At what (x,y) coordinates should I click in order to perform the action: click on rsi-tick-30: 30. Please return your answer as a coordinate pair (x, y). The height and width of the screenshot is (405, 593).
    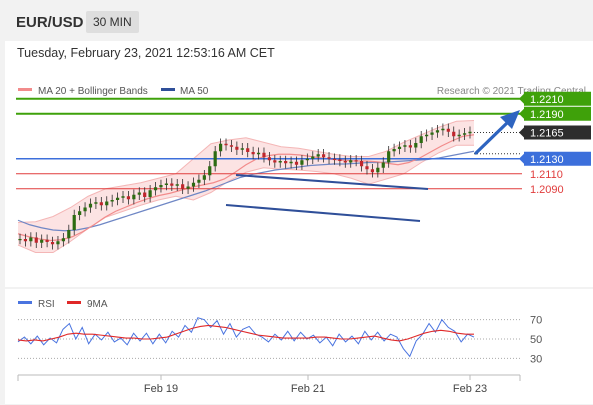
    Looking at the image, I should click on (536, 359).